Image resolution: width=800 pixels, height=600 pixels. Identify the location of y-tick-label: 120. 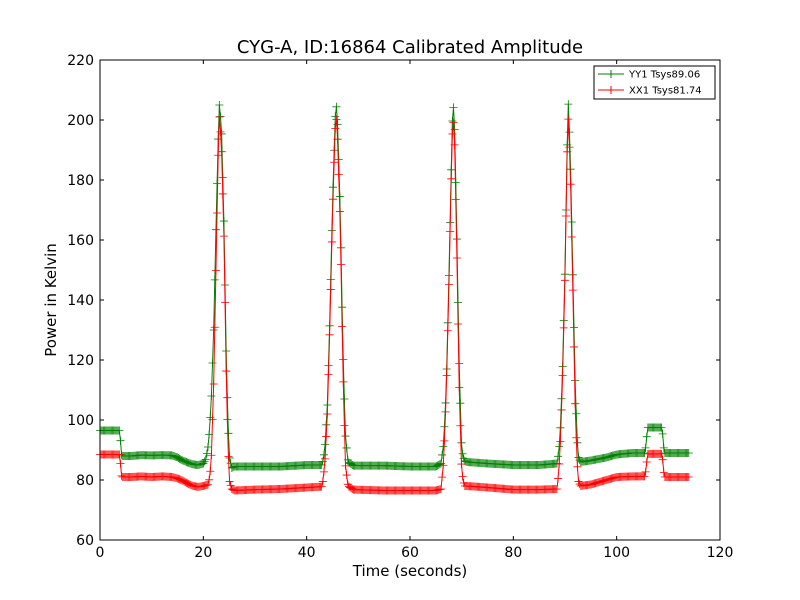
(80, 361).